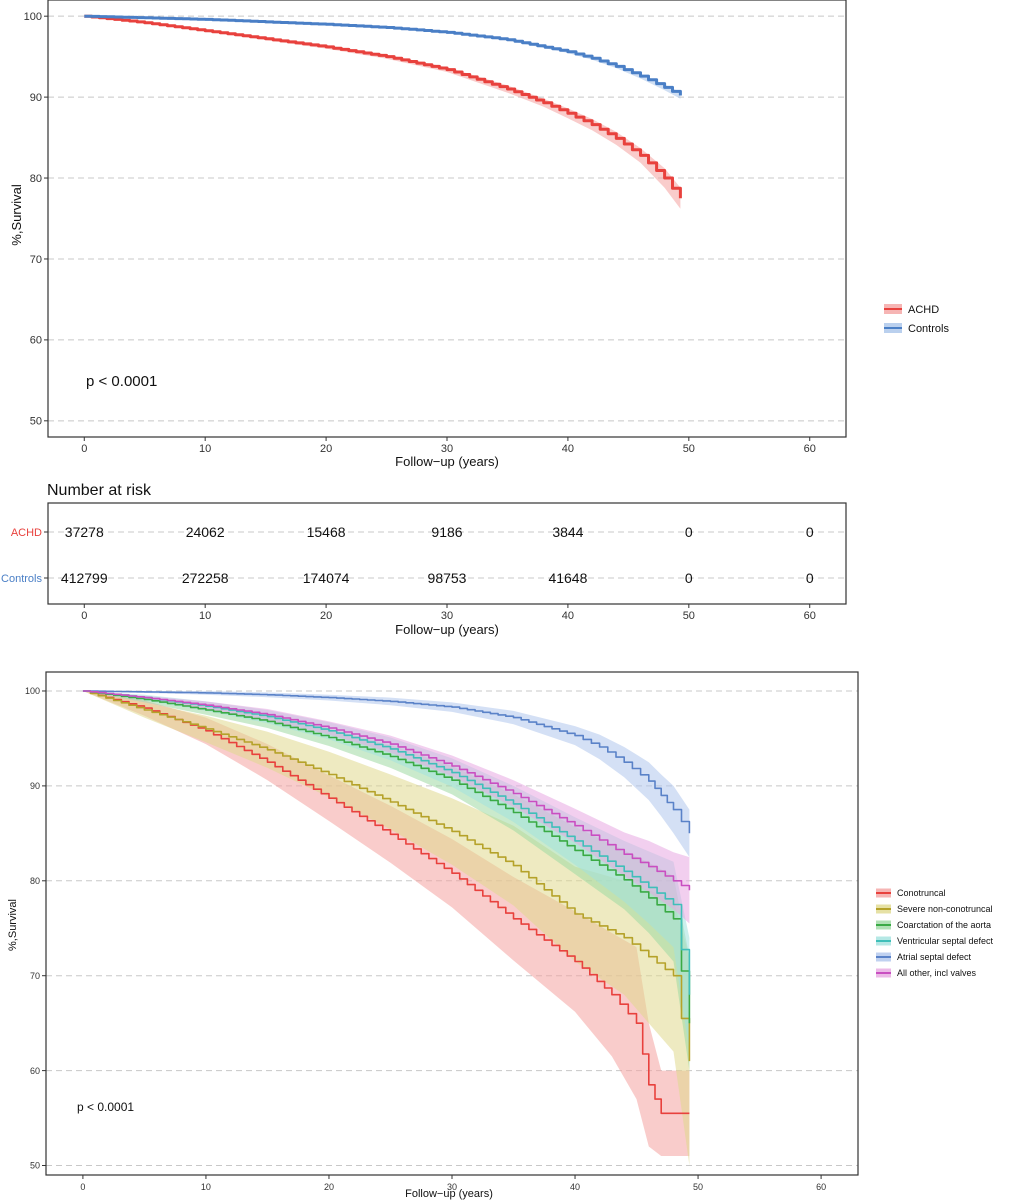  I want to click on panel-b-x-axis-title: Follow−up (years), so click(449, 1194).